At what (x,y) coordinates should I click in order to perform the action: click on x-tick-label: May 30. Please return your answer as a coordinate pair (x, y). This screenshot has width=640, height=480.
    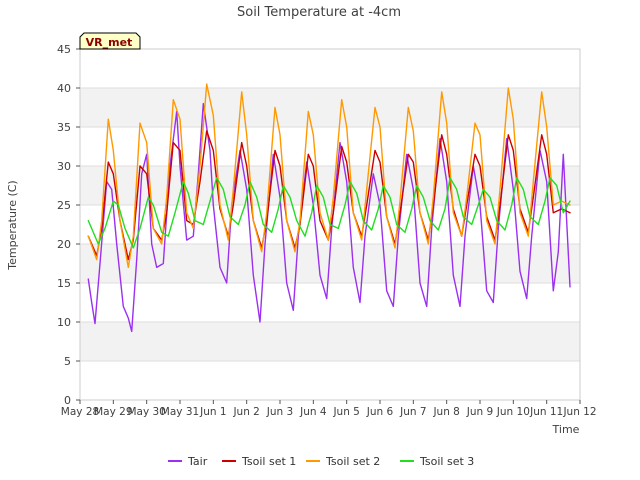
    Looking at the image, I should click on (146, 412).